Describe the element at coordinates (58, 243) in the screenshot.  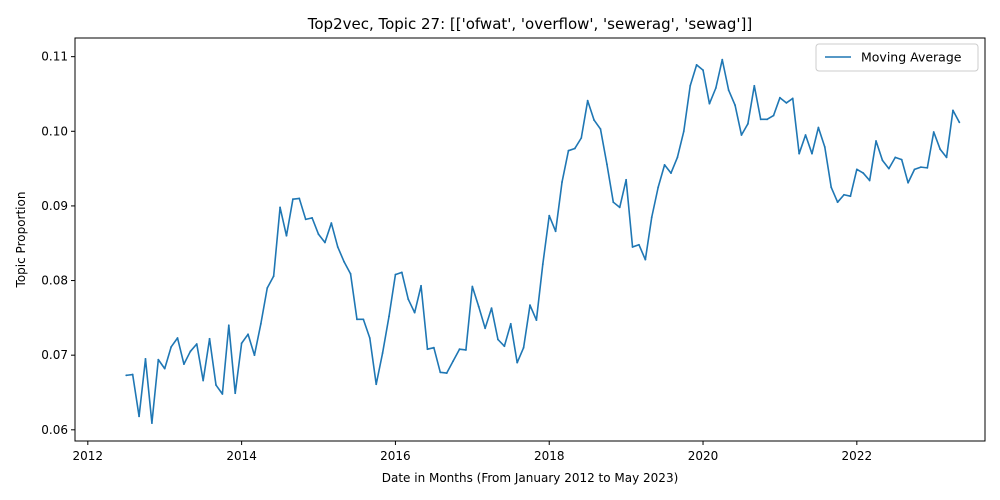
I see `y-axis: 0.06 0.07 0.08 0.09 0.10 0.11` at that location.